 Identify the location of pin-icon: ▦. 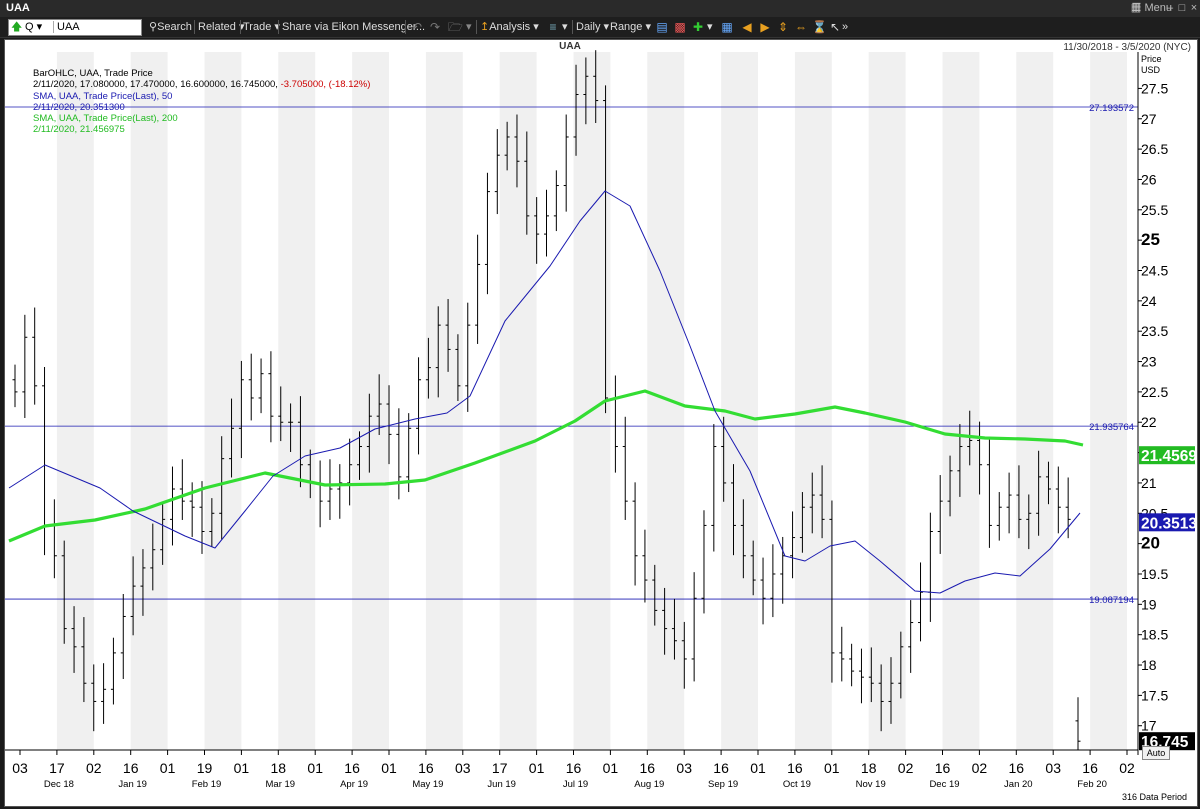
(1136, 8).